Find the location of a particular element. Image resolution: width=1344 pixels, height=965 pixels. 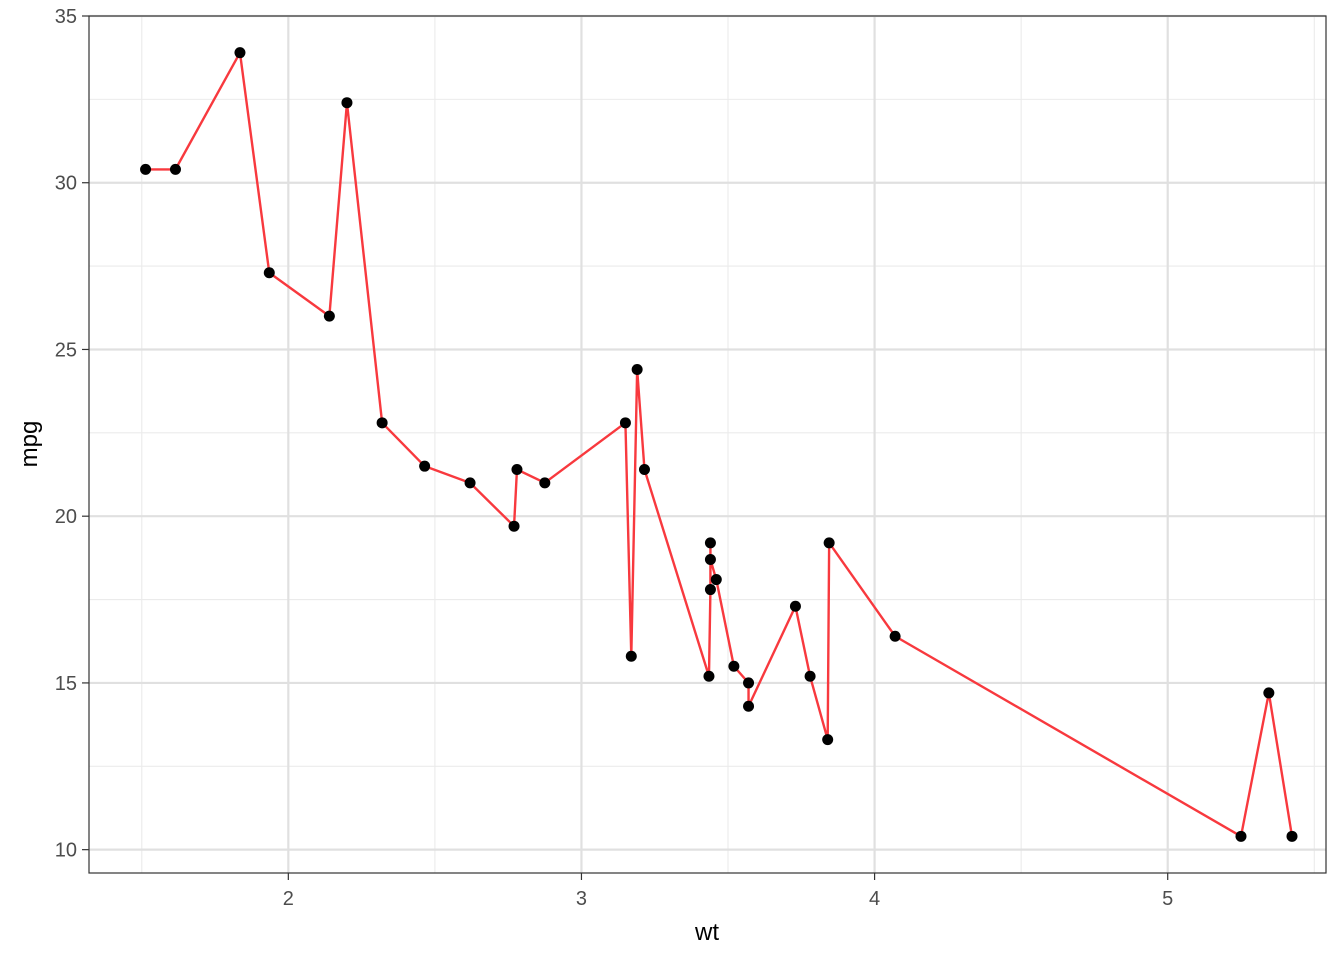

y-tick-label: 10 is located at coordinates (66, 851).